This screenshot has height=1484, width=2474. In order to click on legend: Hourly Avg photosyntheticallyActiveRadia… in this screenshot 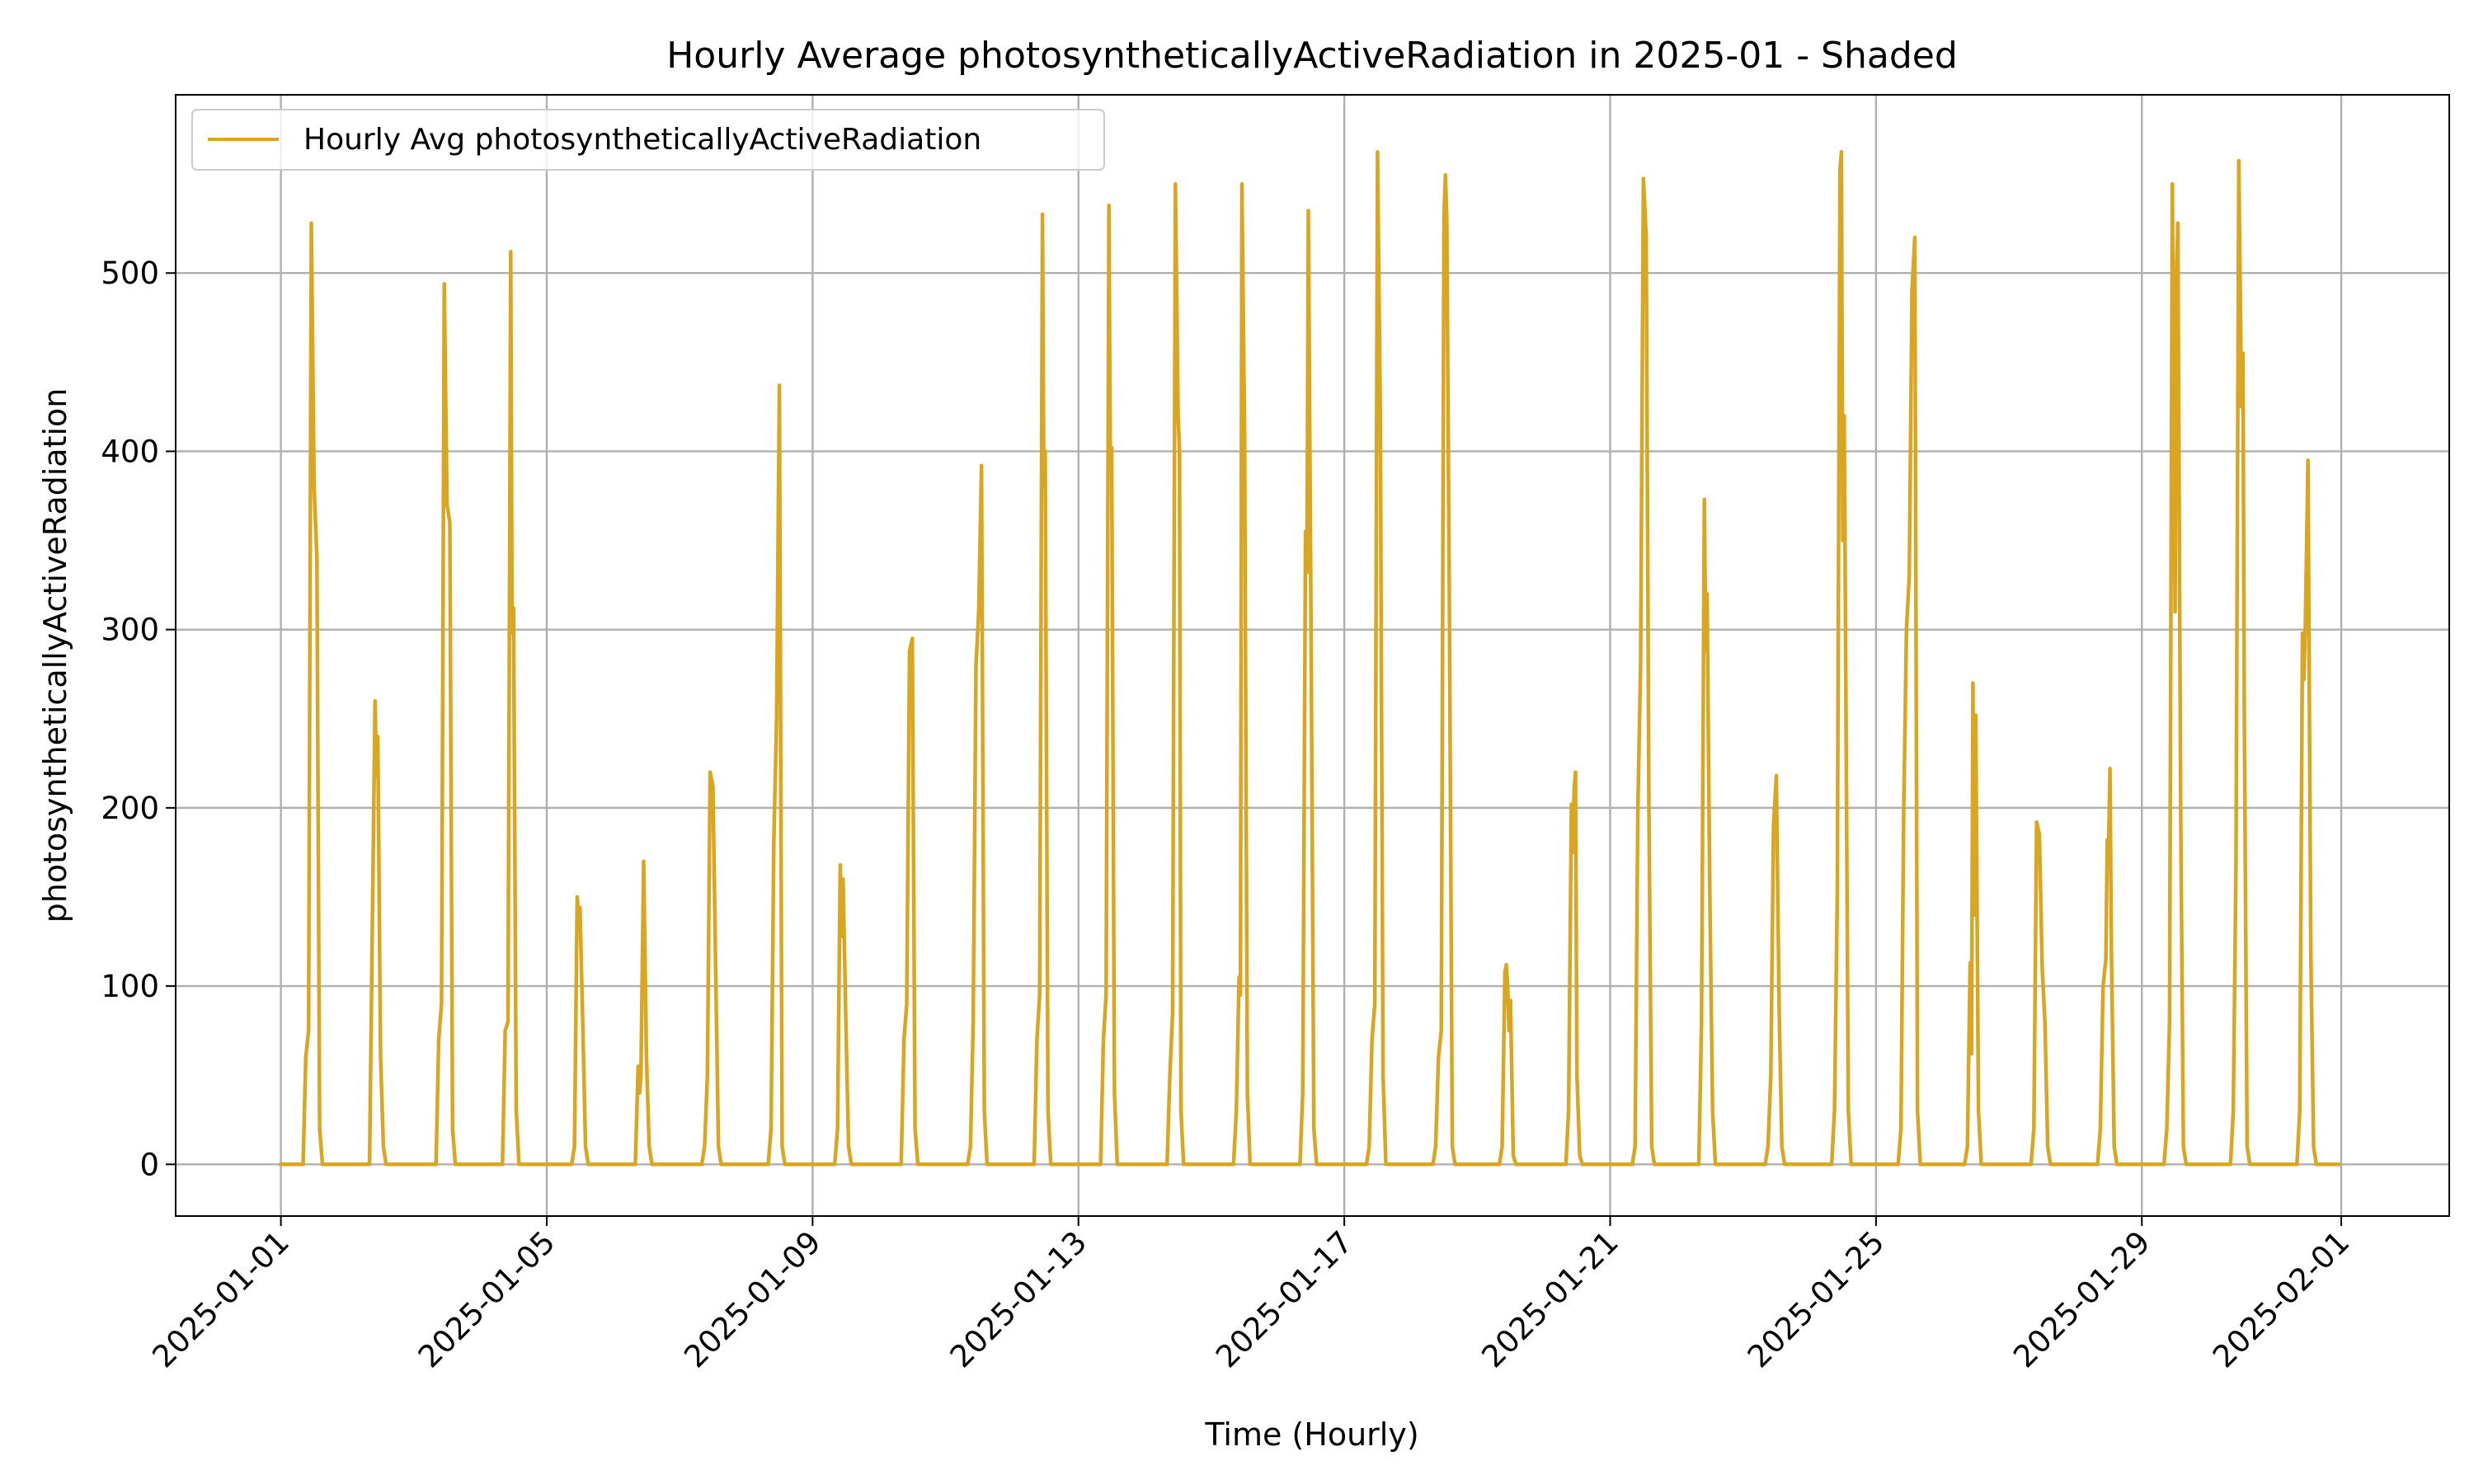, I will do `click(648, 140)`.